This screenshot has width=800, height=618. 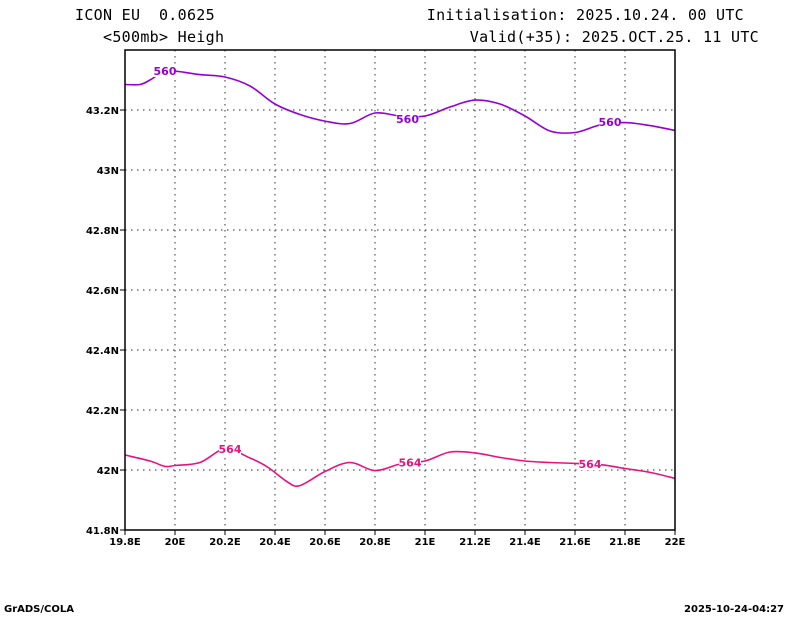 I want to click on x-tick-label: 21E, so click(x=425, y=542).